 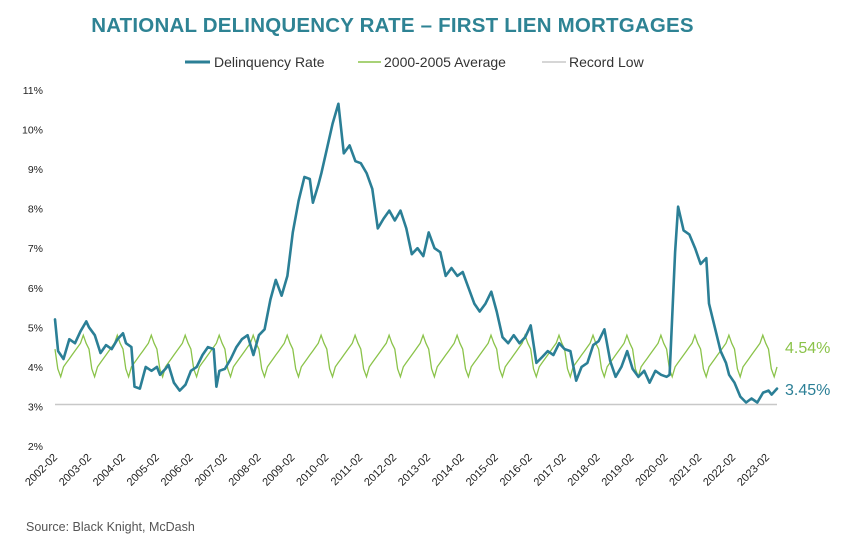 What do you see at coordinates (35, 289) in the screenshot?
I see `y-tick-label: 6%` at bounding box center [35, 289].